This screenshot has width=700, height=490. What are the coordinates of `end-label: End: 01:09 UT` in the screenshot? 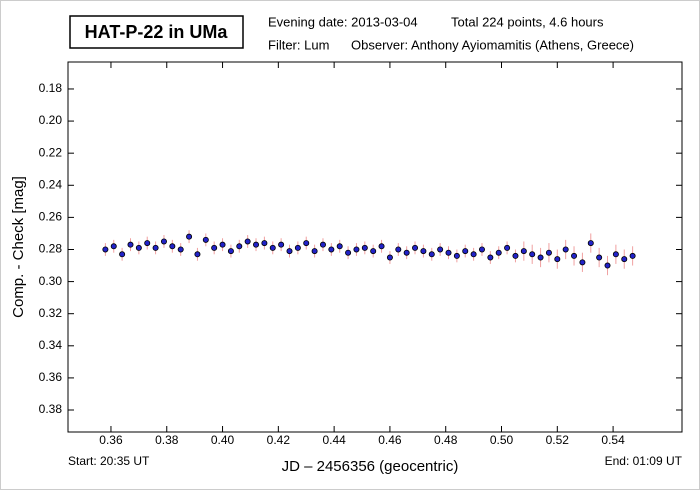 It's located at (644, 461).